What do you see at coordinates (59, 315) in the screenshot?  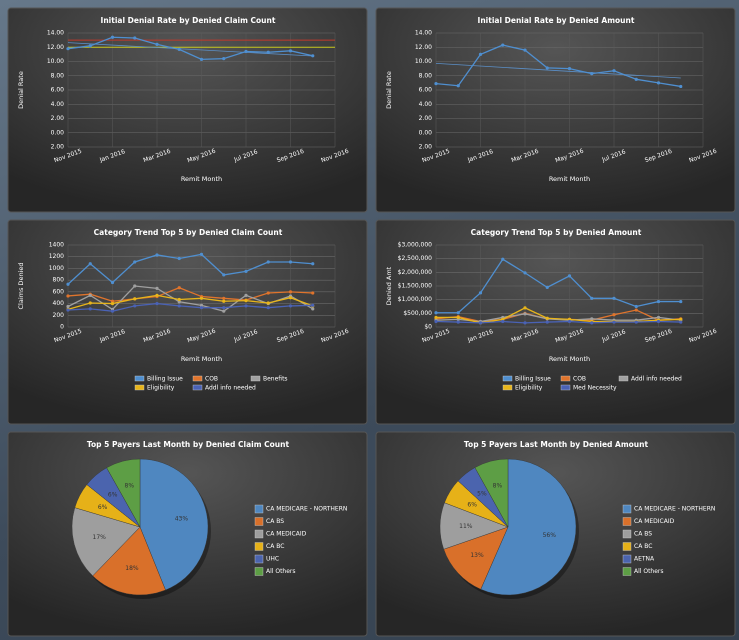 I see `y-tick-label: 200` at bounding box center [59, 315].